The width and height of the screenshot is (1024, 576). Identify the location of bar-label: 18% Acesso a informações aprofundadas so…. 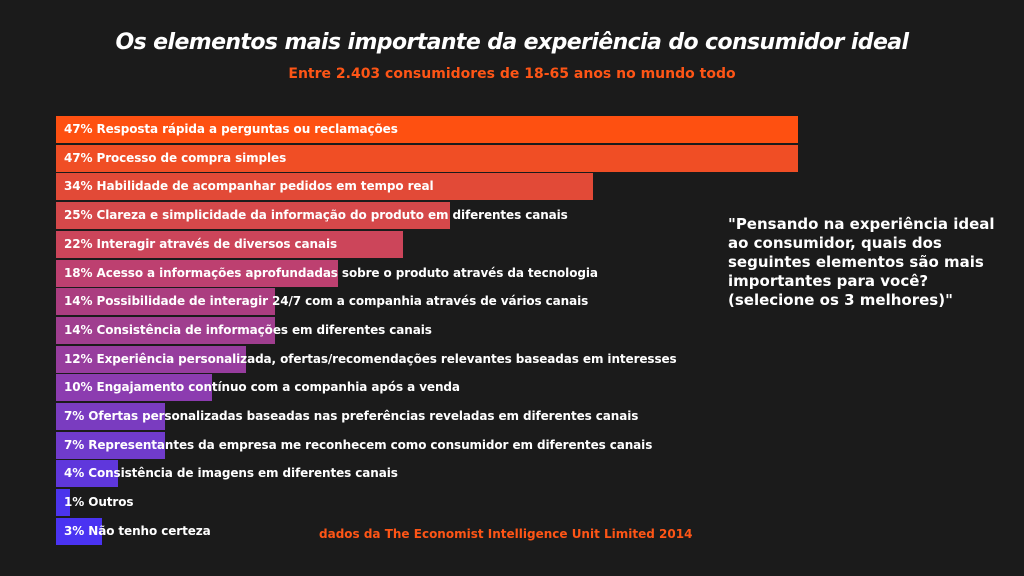
(331, 273).